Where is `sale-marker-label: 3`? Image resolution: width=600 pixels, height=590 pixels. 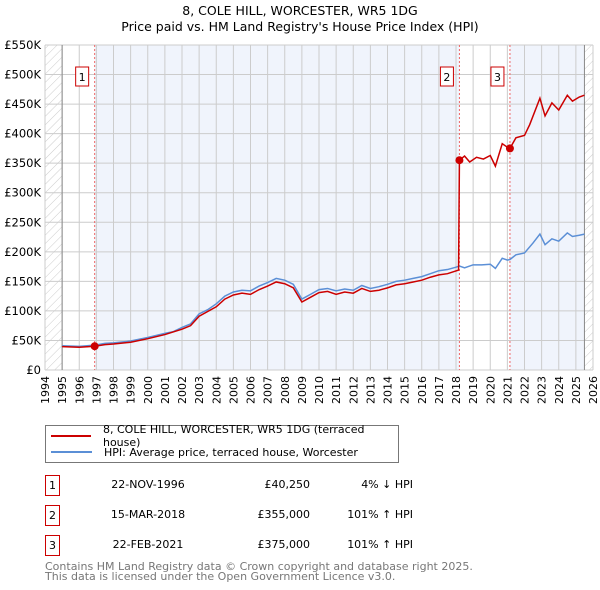 sale-marker-label: 3 is located at coordinates (497, 77).